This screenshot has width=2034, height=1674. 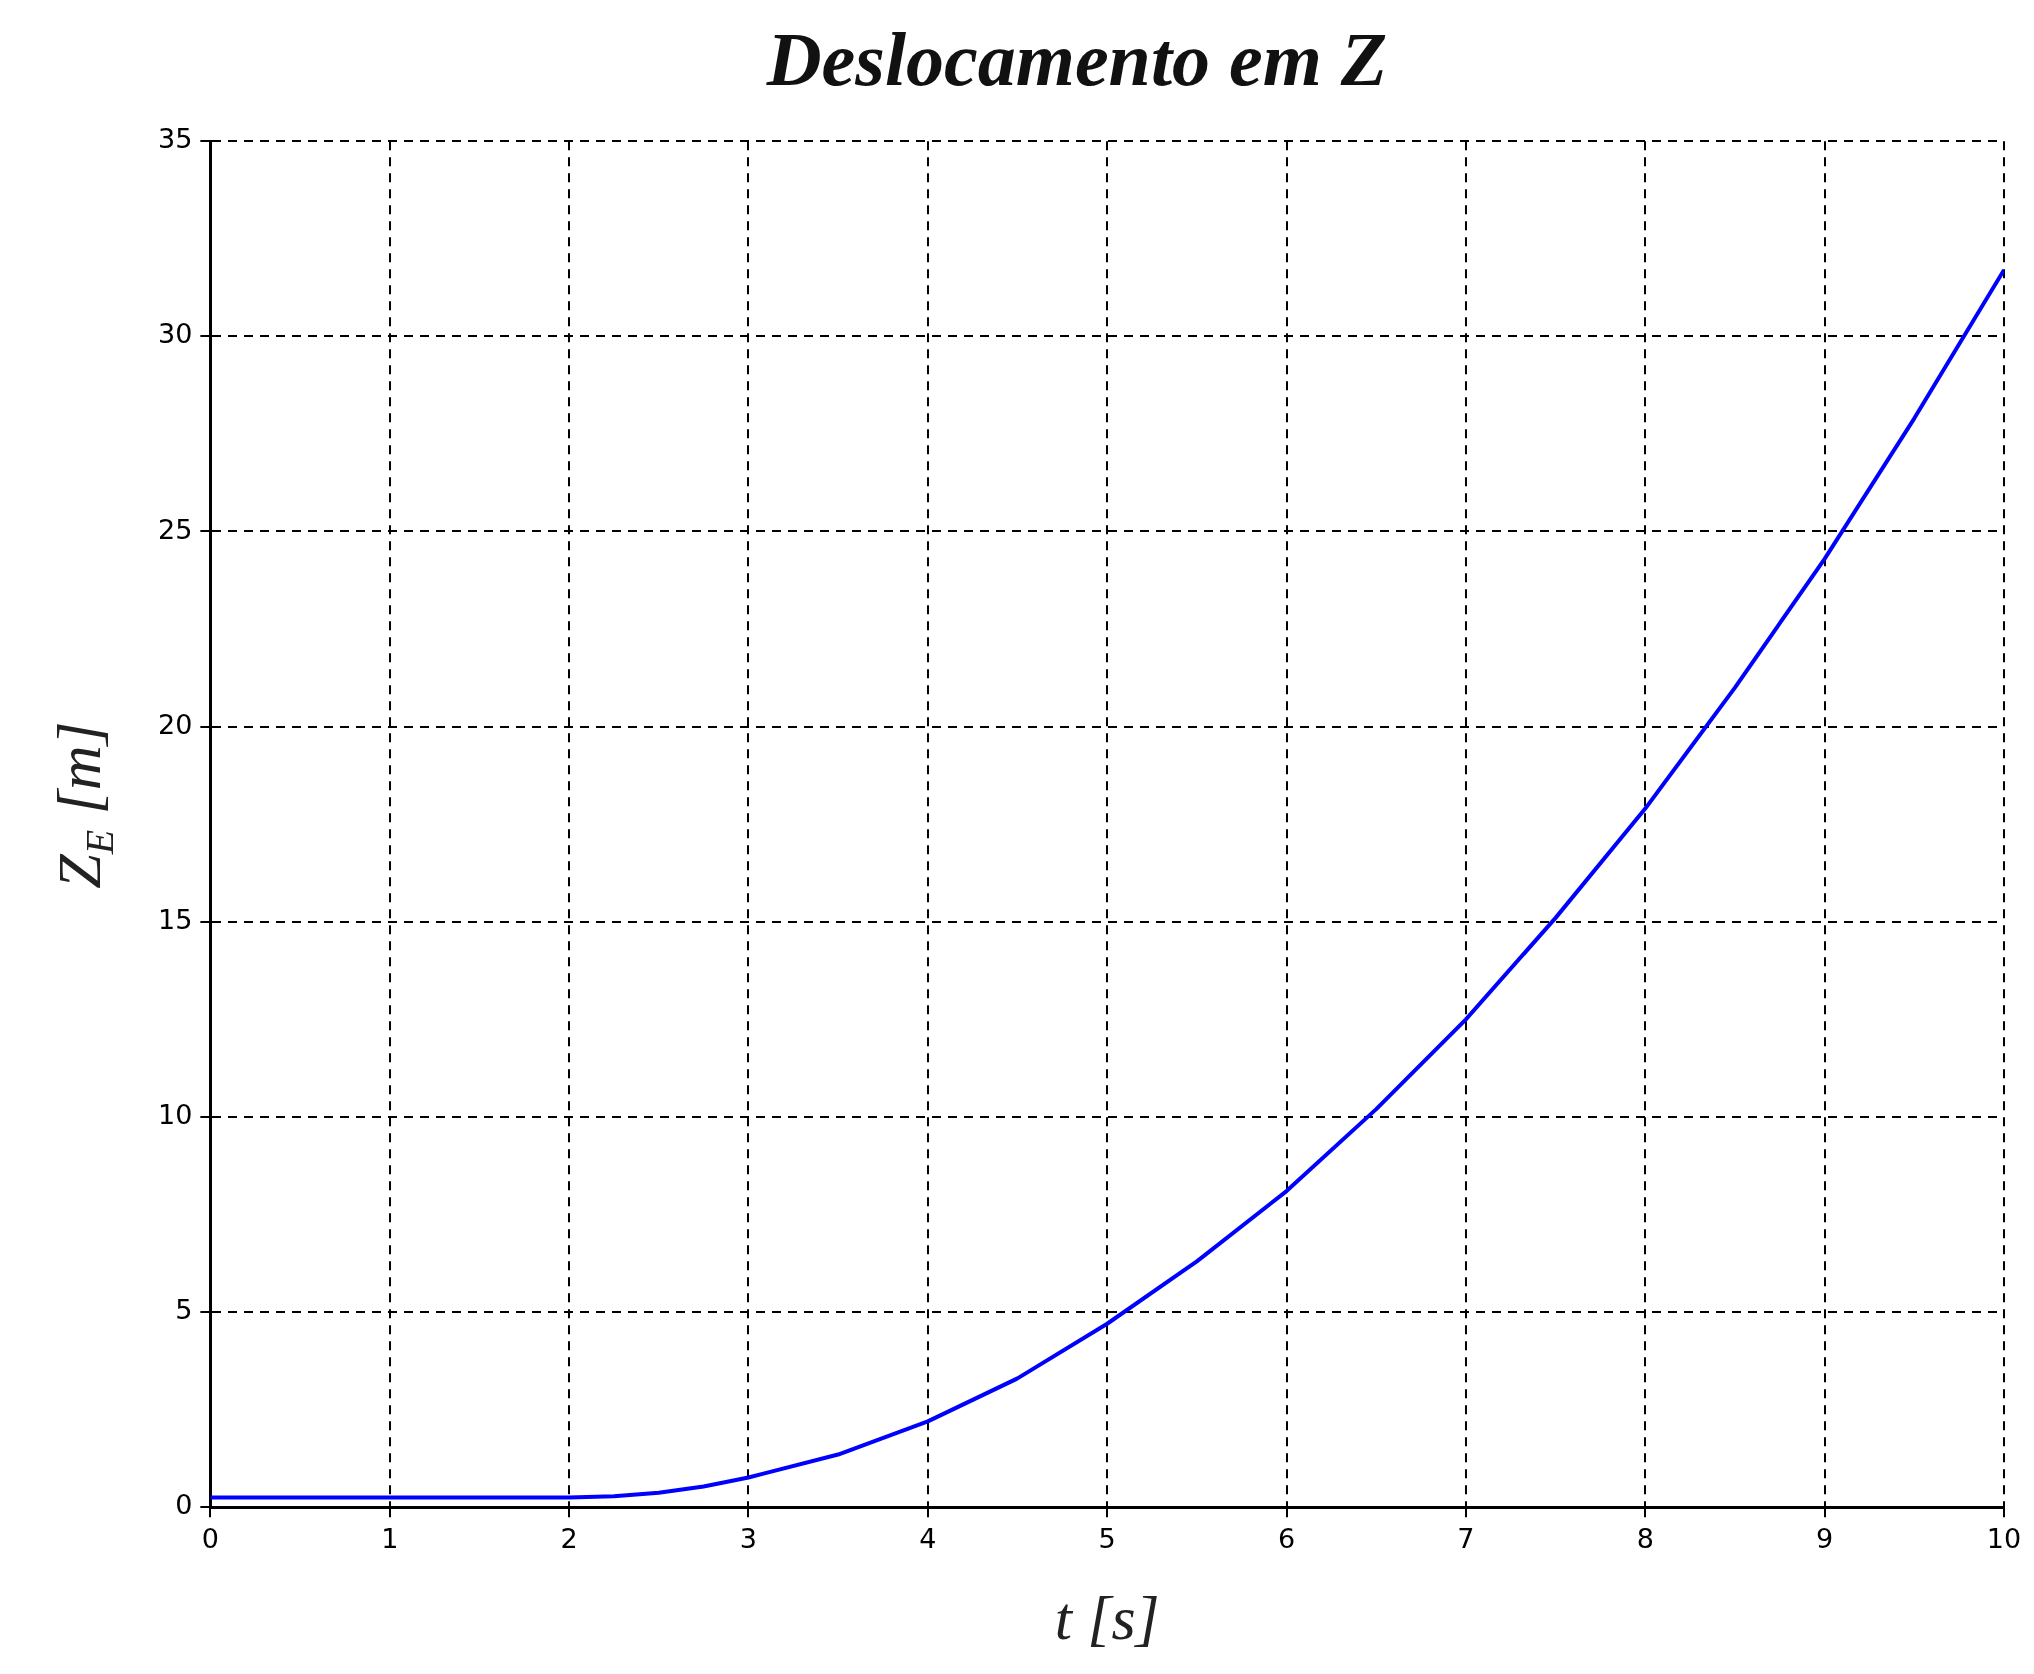 What do you see at coordinates (175, 334) in the screenshot?
I see `y-tick-label: 30` at bounding box center [175, 334].